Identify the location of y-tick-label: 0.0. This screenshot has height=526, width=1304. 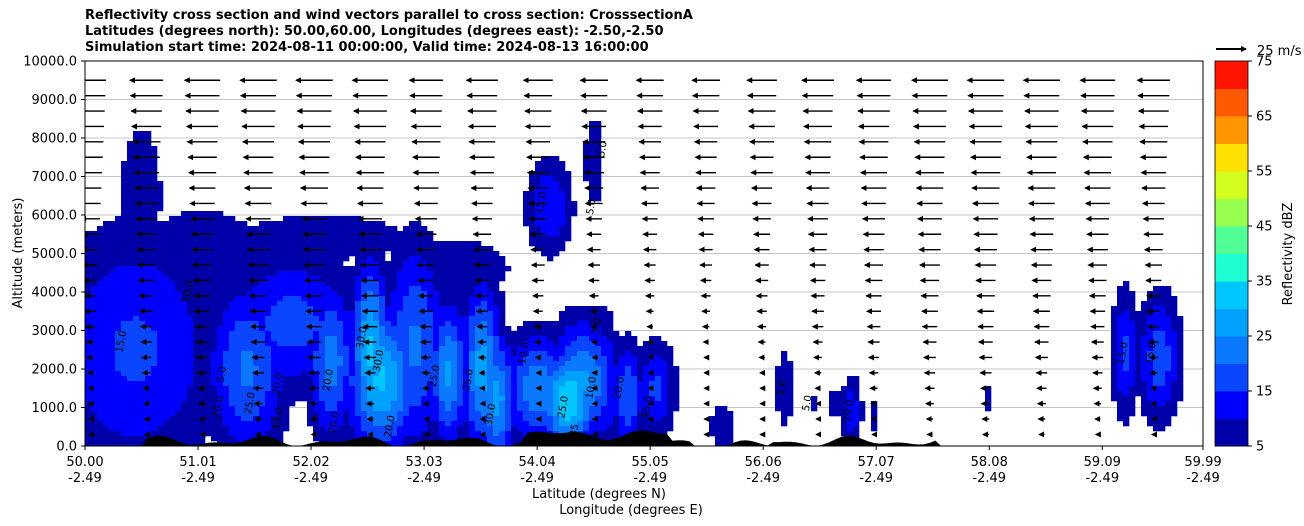
(66, 447).